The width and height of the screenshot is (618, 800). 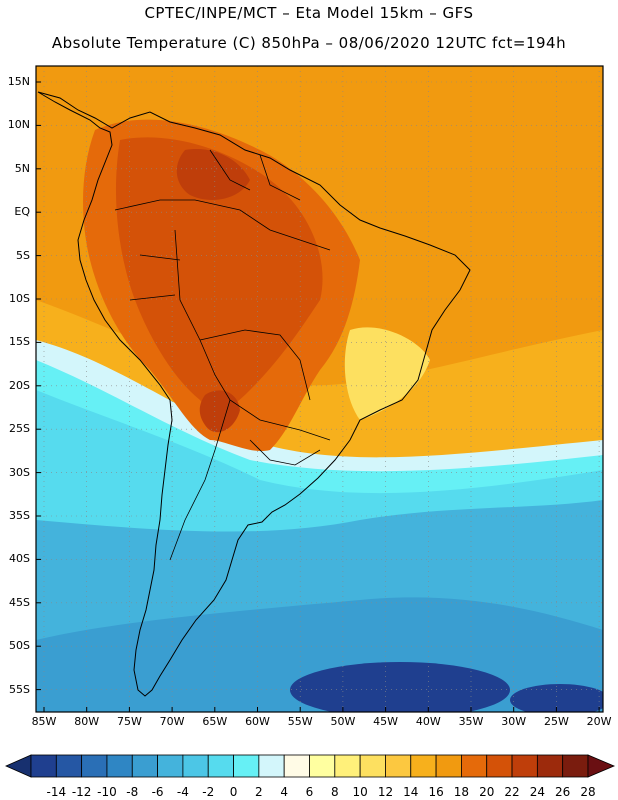 I want to click on colorbar-tick-label: -4, so click(x=183, y=792).